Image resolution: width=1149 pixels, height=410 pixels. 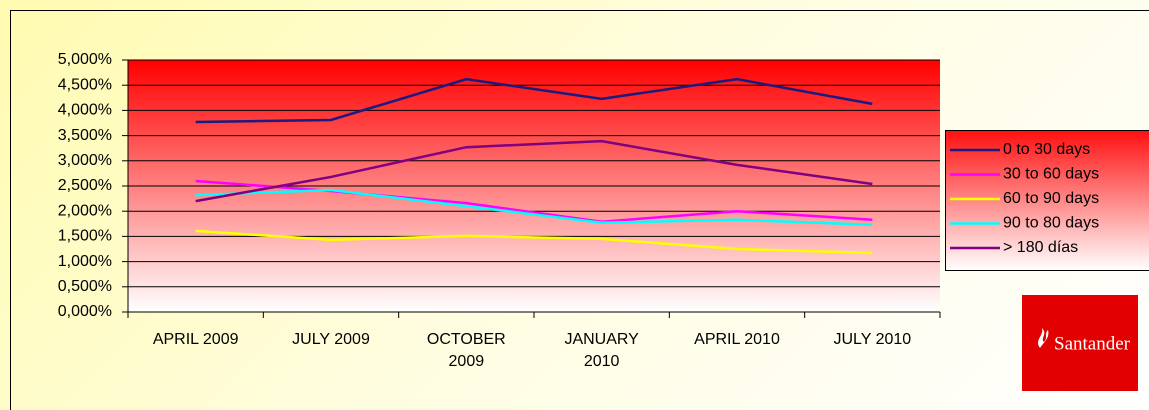 What do you see at coordinates (85, 311) in the screenshot?
I see `y-tick-label: 0,000%` at bounding box center [85, 311].